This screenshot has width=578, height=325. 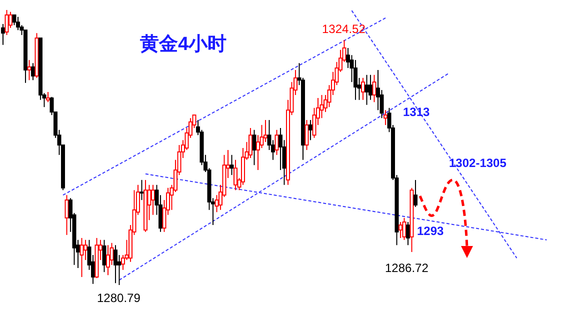 I want to click on annotation: 1293, so click(x=430, y=231).